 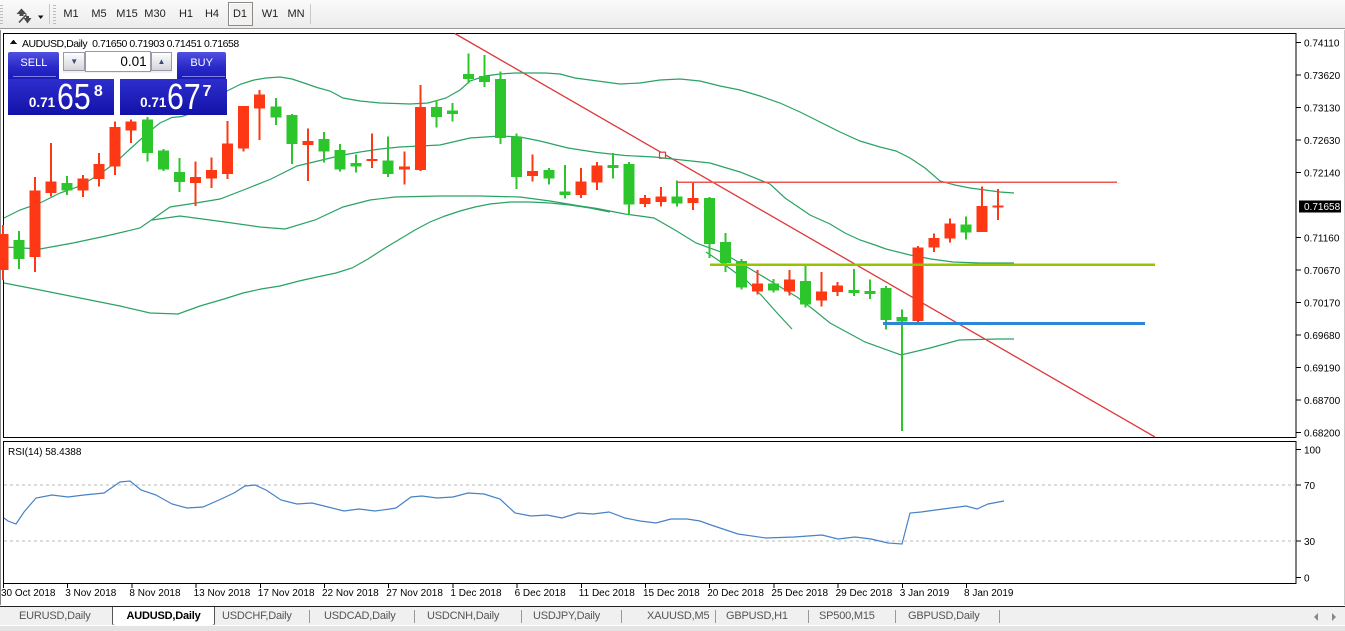 I want to click on svg-text: 17 Nov 2018, so click(x=286, y=593).